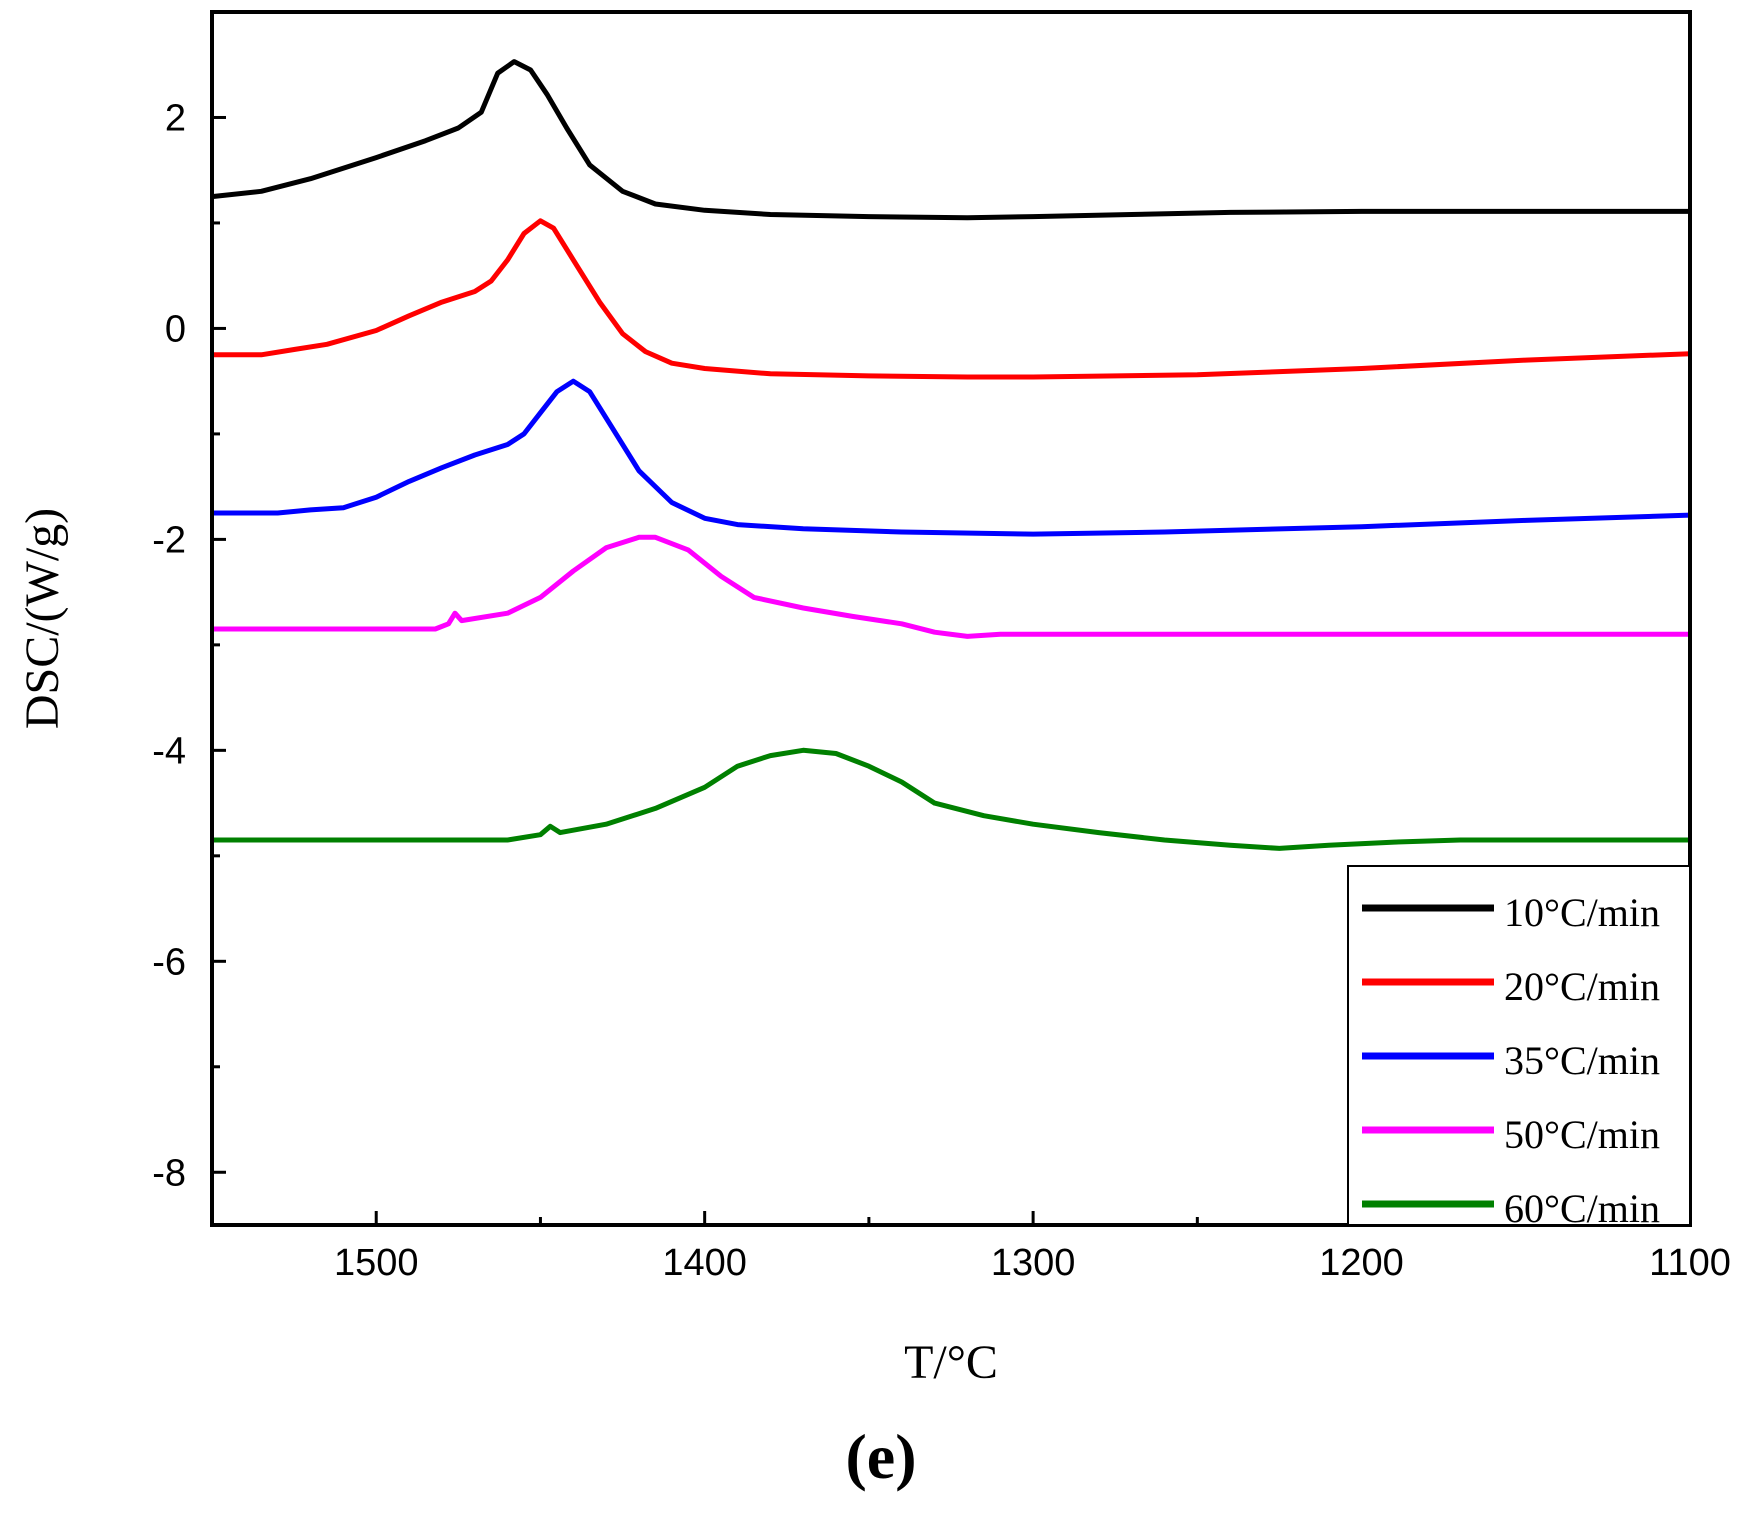 Image resolution: width=1752 pixels, height=1513 pixels. Describe the element at coordinates (42, 618) in the screenshot. I see `y-axis-title: DSC/(W/g)` at that location.